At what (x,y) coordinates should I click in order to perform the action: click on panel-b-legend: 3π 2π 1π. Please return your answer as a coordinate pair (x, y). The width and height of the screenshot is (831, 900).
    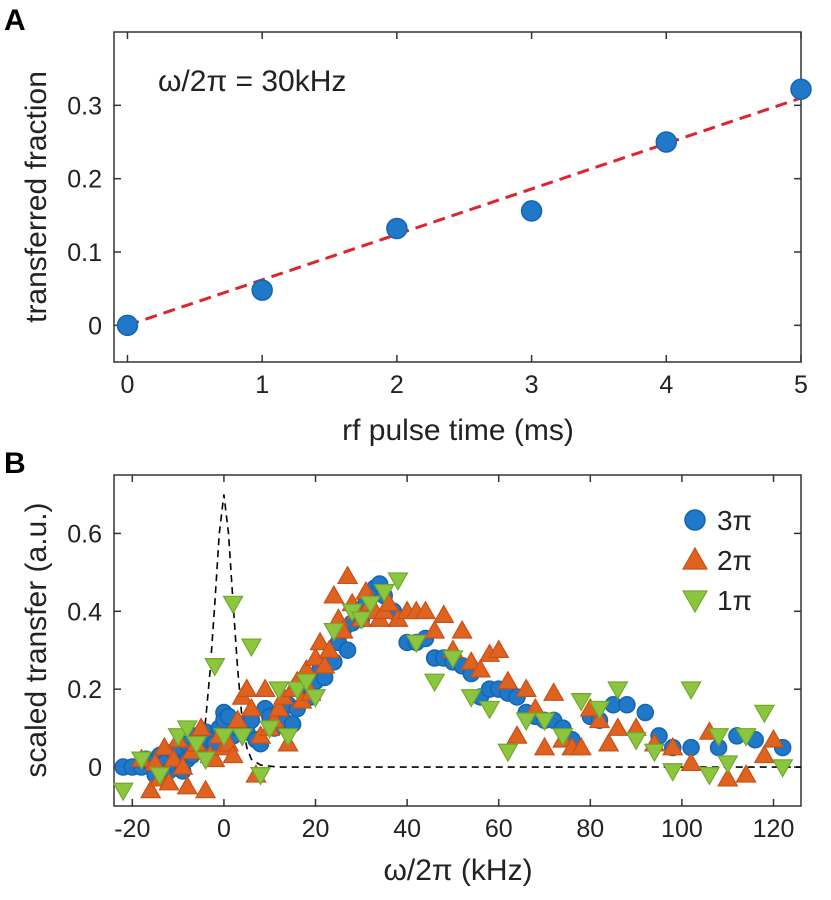
    Looking at the image, I should click on (716, 560).